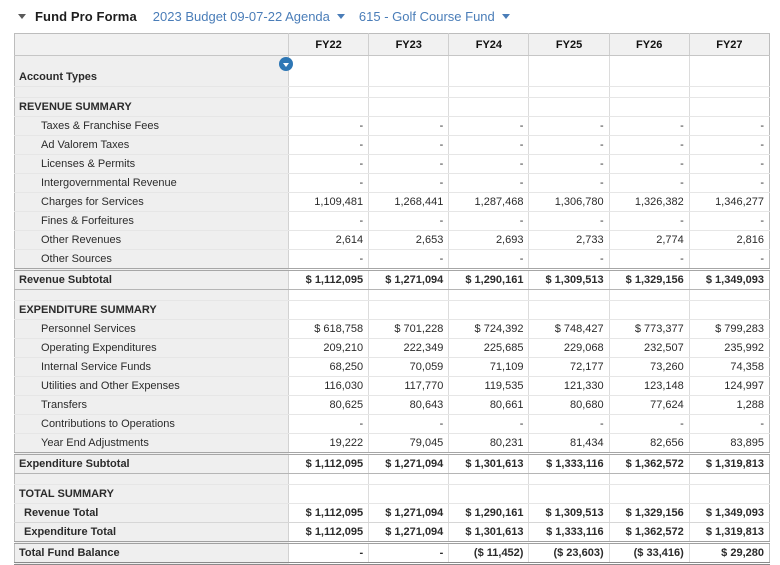  What do you see at coordinates (151, 405) in the screenshot?
I see `row-label: Transfers` at bounding box center [151, 405].